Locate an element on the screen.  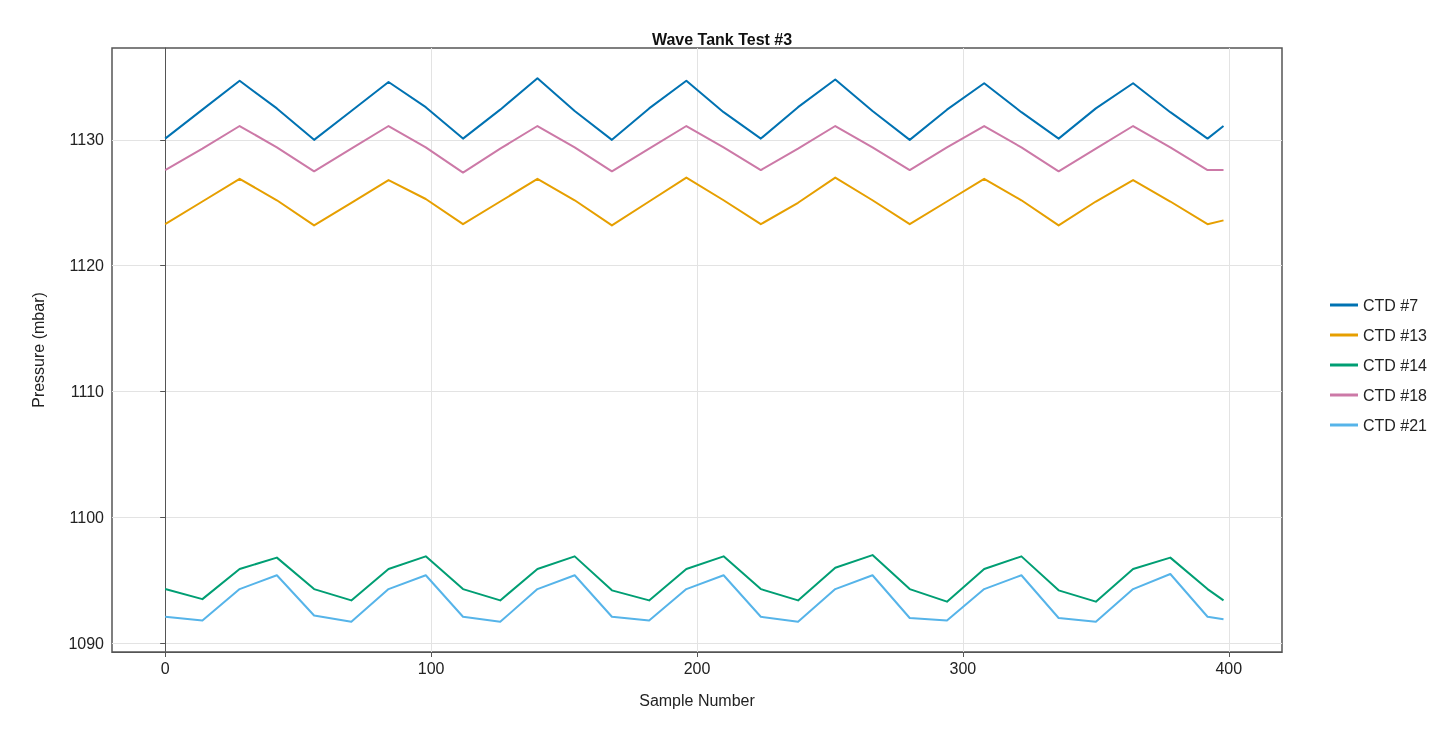
legend-label: CTD #7 is located at coordinates (1390, 305).